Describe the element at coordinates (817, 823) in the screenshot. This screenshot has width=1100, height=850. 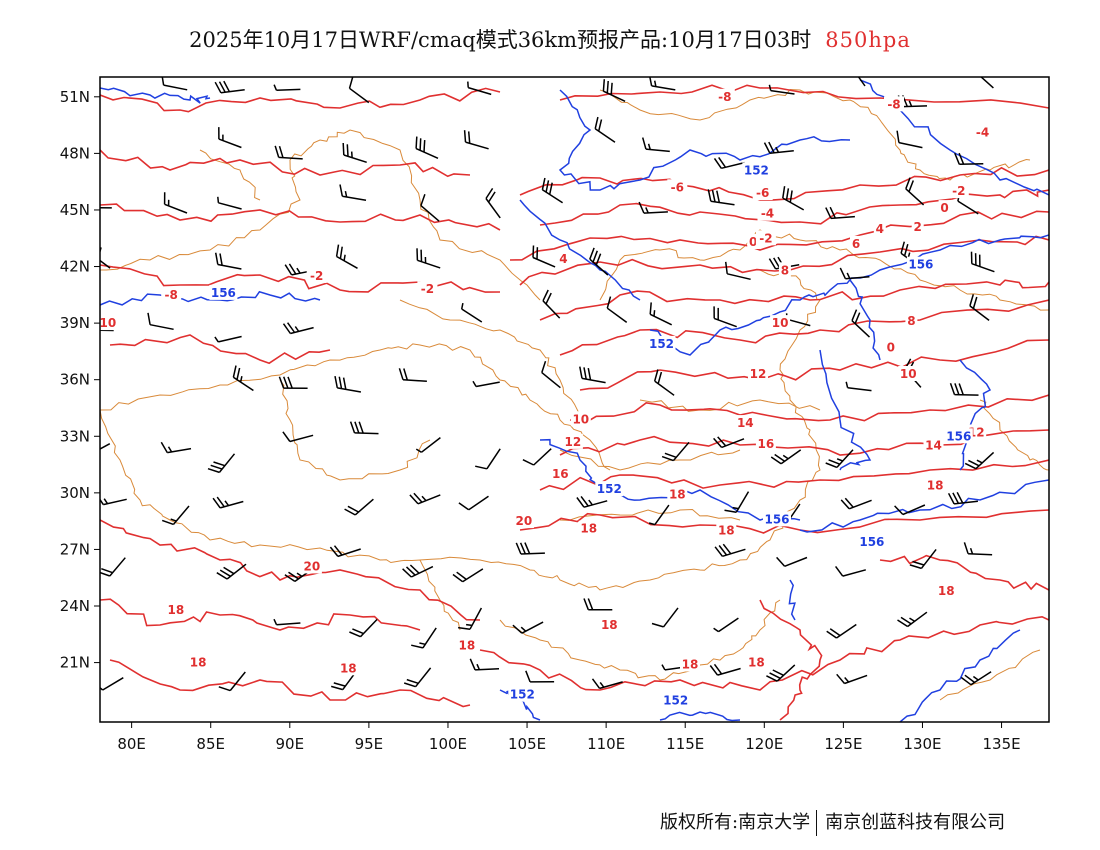
I see `footer-separator` at that location.